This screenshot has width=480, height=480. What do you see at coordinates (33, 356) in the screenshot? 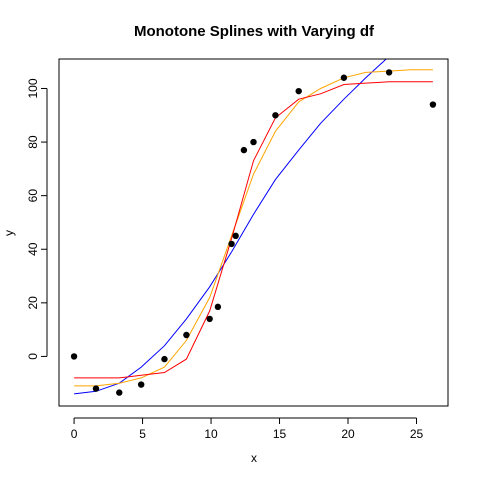
I see `y-tick-label: 0` at bounding box center [33, 356].